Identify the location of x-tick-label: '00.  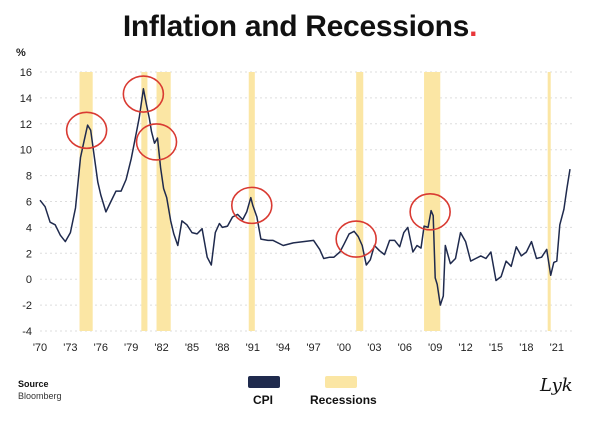
(344, 348).